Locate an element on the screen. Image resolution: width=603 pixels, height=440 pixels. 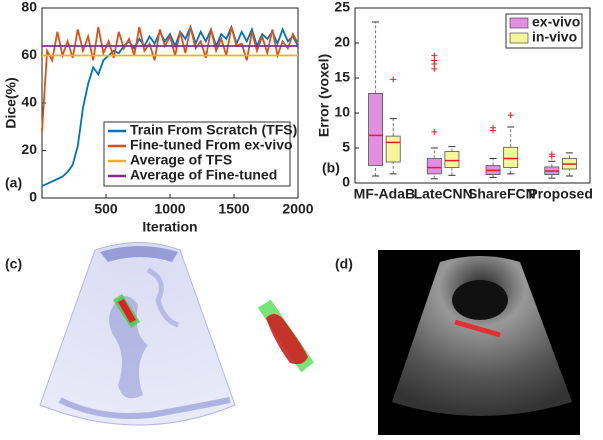
x-tick-label: 2000 is located at coordinates (297, 209).